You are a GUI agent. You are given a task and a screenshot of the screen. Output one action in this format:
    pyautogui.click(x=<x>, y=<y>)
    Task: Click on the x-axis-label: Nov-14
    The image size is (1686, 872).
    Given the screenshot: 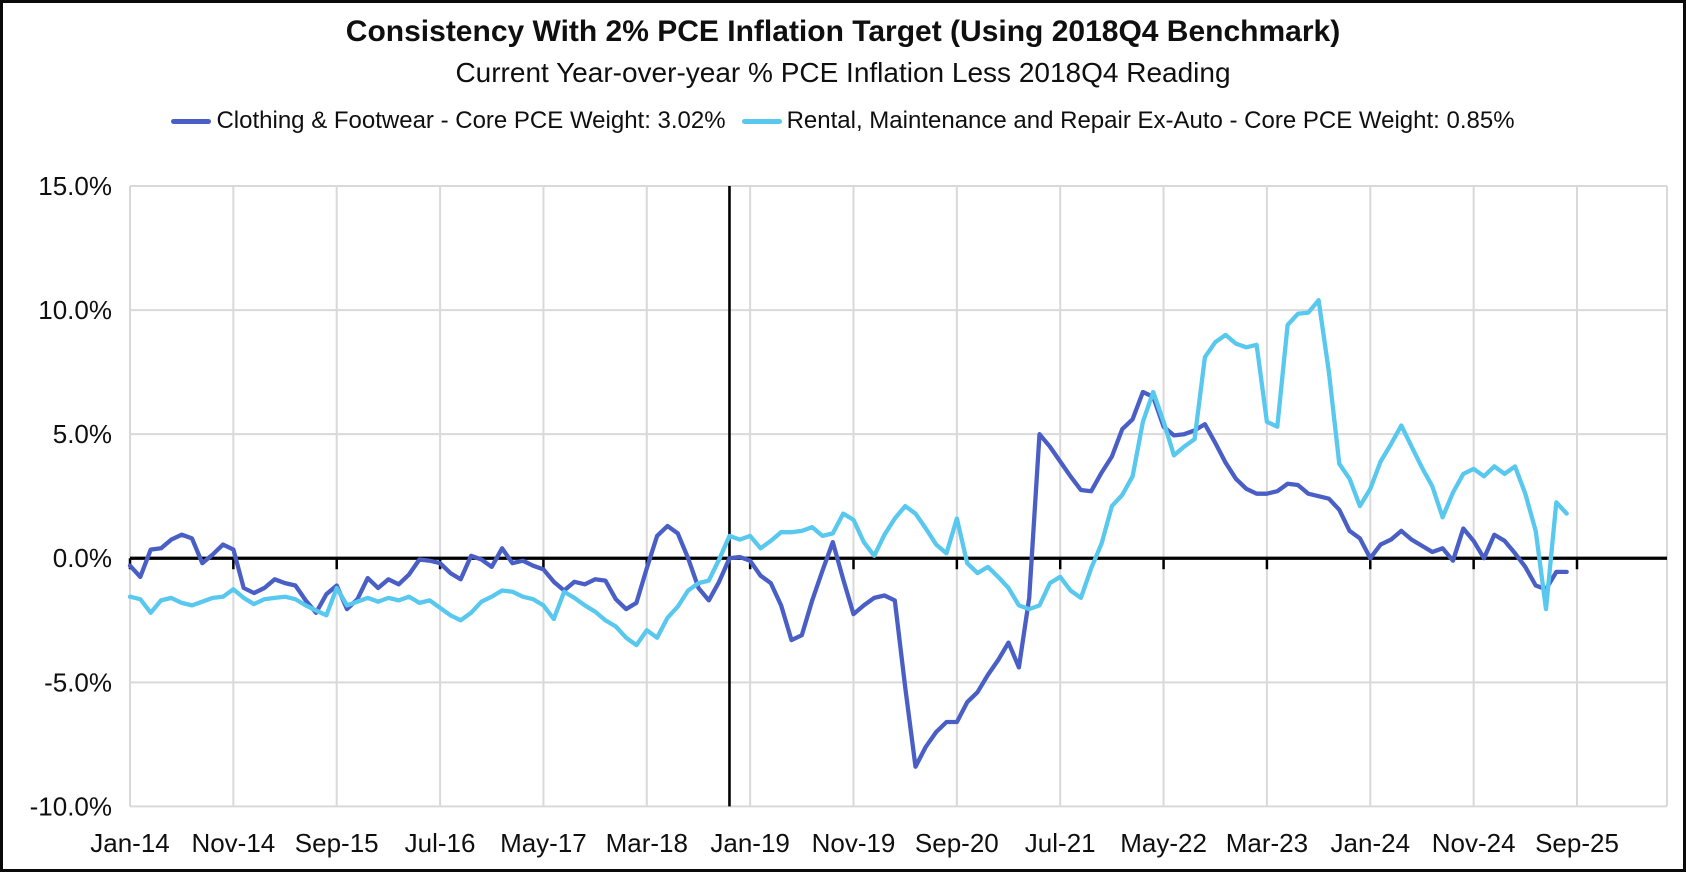 What is the action you would take?
    pyautogui.click(x=233, y=843)
    